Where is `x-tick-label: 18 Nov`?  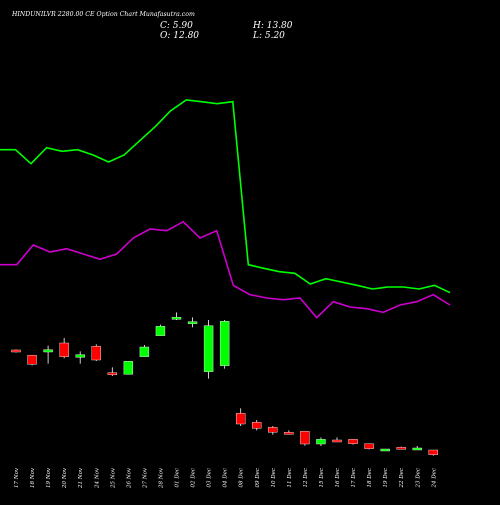
x-tick-label: 18 Nov is located at coordinates (33, 477).